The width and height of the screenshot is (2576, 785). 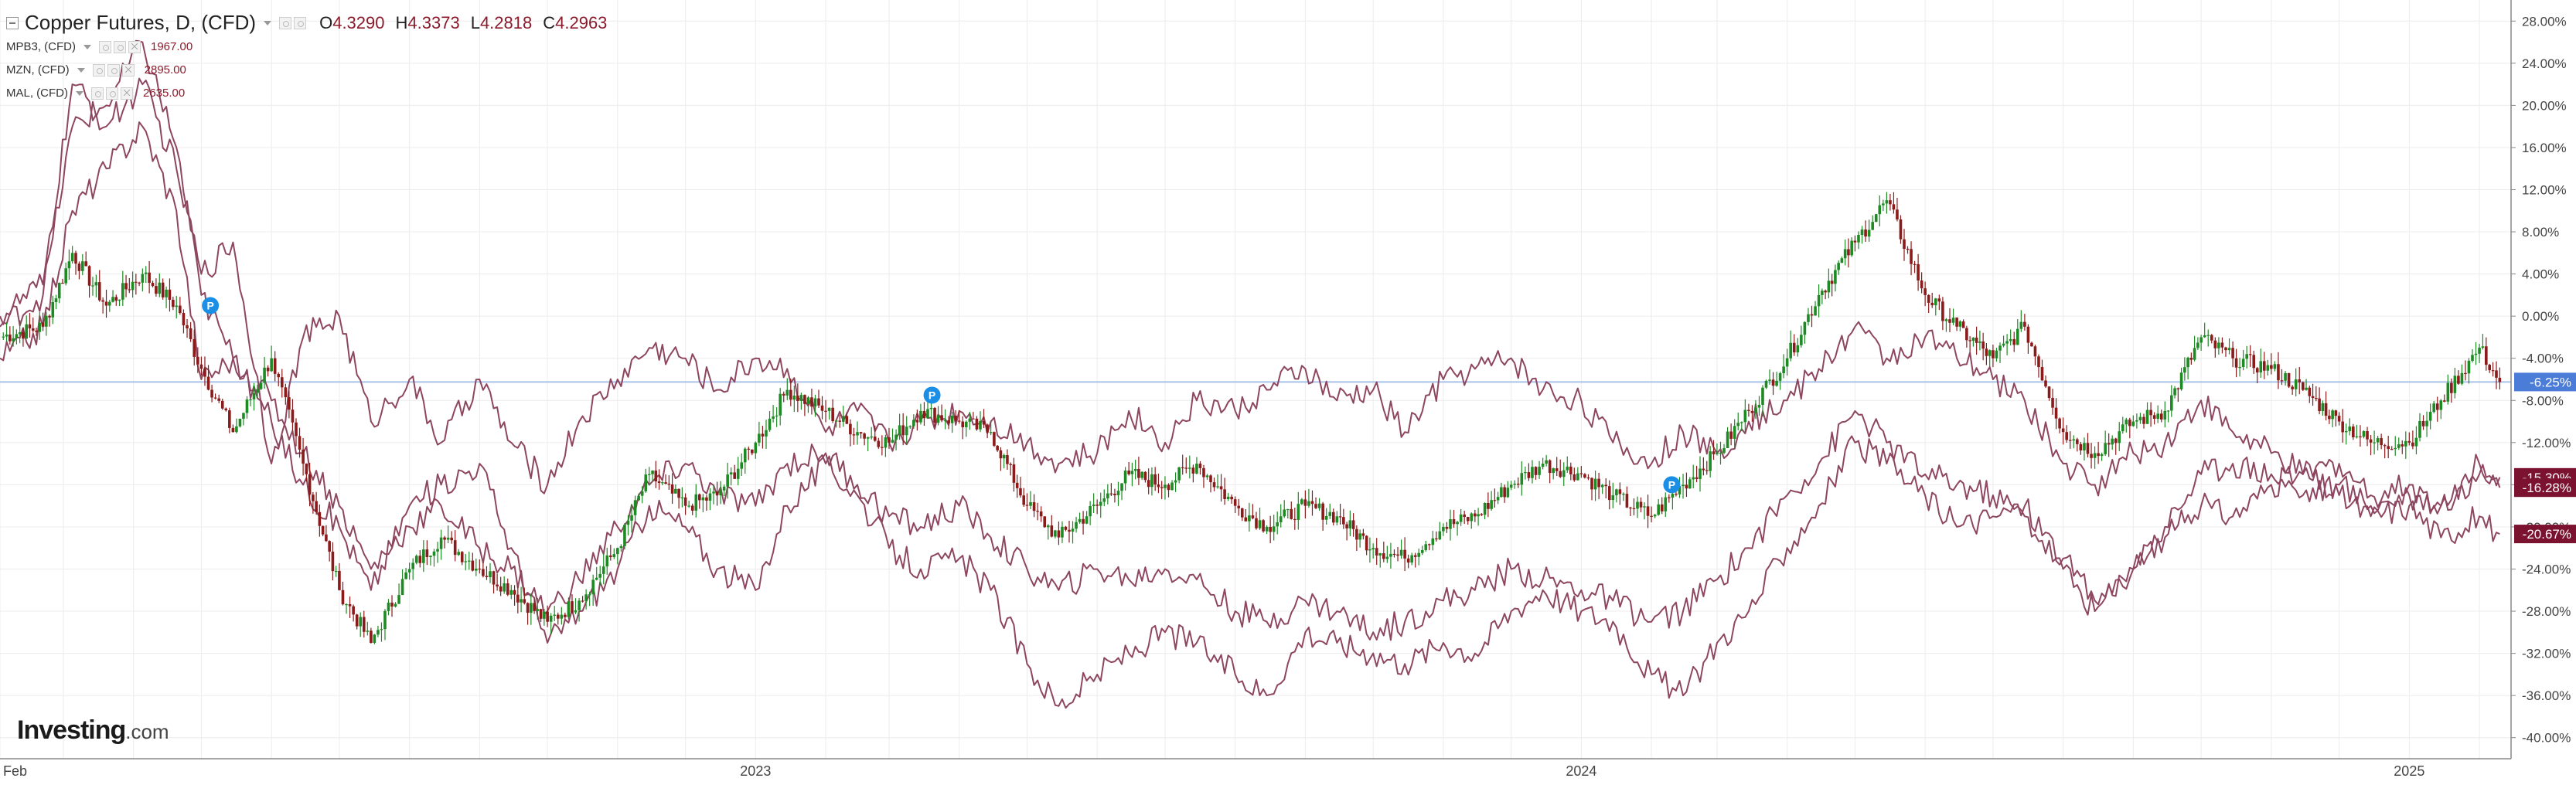 What do you see at coordinates (2546, 611) in the screenshot?
I see `y-tick-label: -28.00%` at bounding box center [2546, 611].